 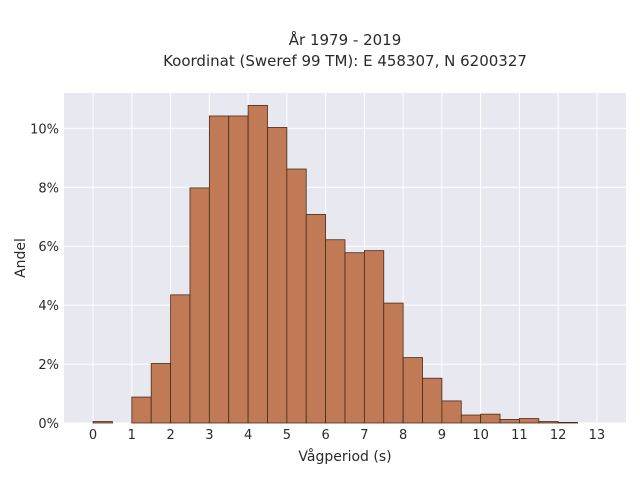 What do you see at coordinates (597, 435) in the screenshot?
I see `x-tick-label: 13` at bounding box center [597, 435].